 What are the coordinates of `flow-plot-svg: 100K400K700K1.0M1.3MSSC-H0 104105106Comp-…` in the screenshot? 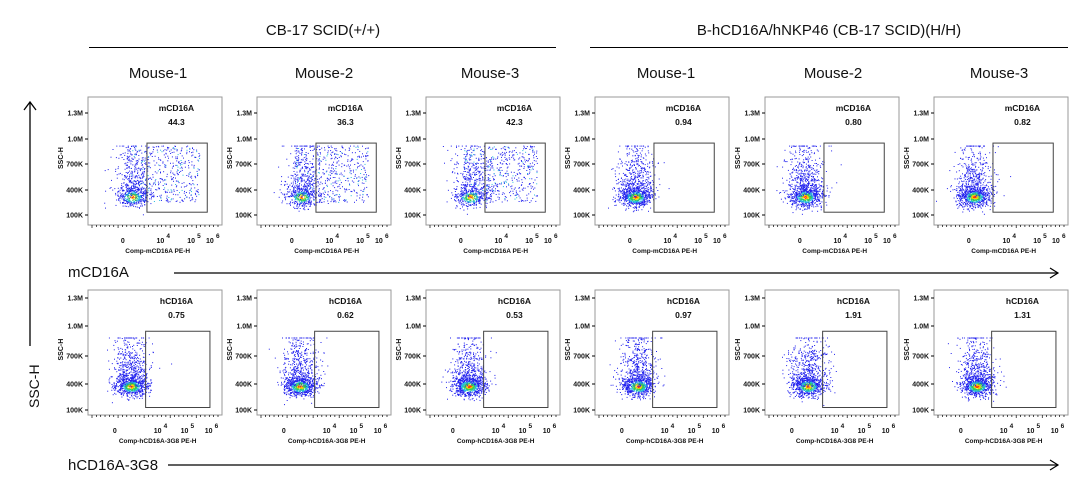 It's located at (311, 177).